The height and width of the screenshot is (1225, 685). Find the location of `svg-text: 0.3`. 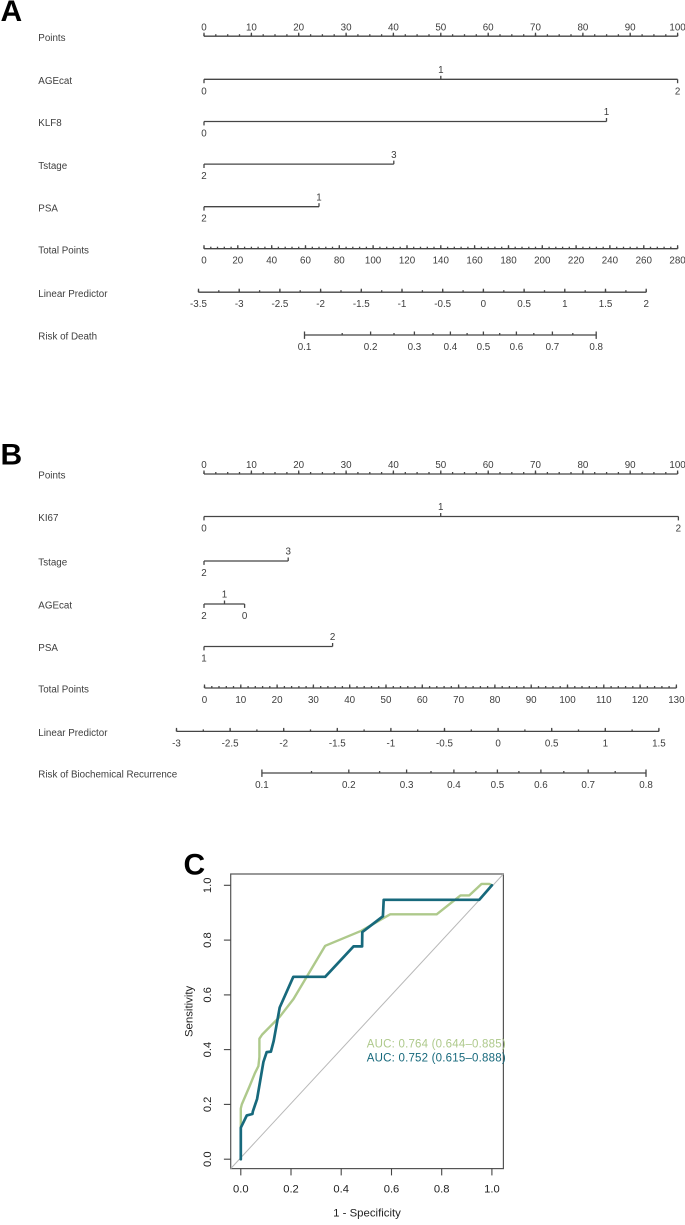

svg-text: 0.3 is located at coordinates (407, 785).